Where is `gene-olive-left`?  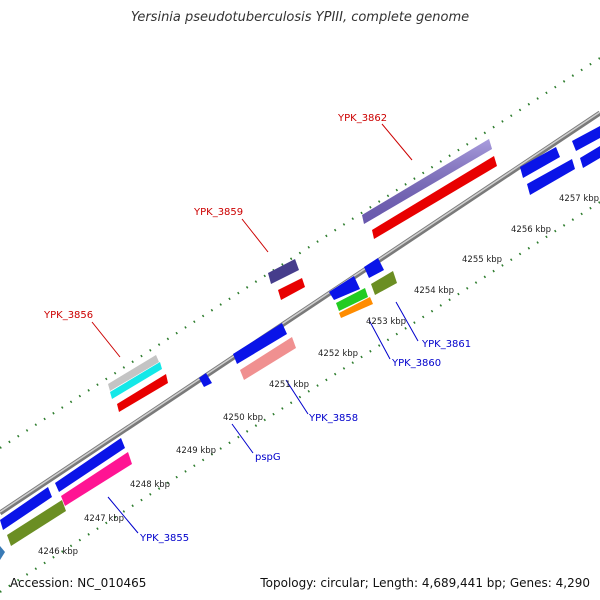 gene-olive-left is located at coordinates (36, 523).